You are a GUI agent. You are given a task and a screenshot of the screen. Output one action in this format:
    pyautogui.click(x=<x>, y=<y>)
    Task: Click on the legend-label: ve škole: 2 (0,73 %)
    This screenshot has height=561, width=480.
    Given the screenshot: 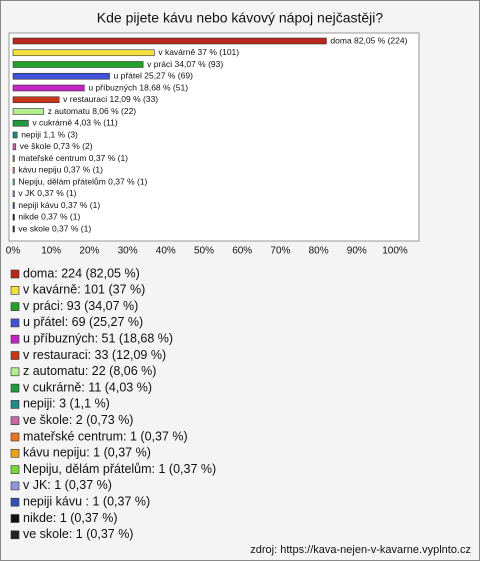 What is the action you would take?
    pyautogui.click(x=78, y=420)
    